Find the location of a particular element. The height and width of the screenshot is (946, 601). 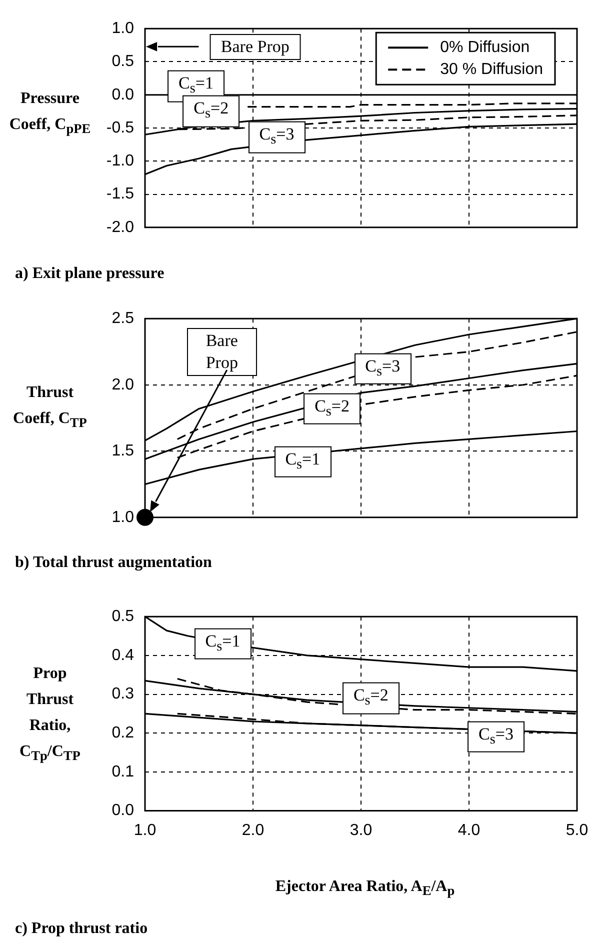

text: c) Prop thrust ratio is located at coordinates (81, 929).